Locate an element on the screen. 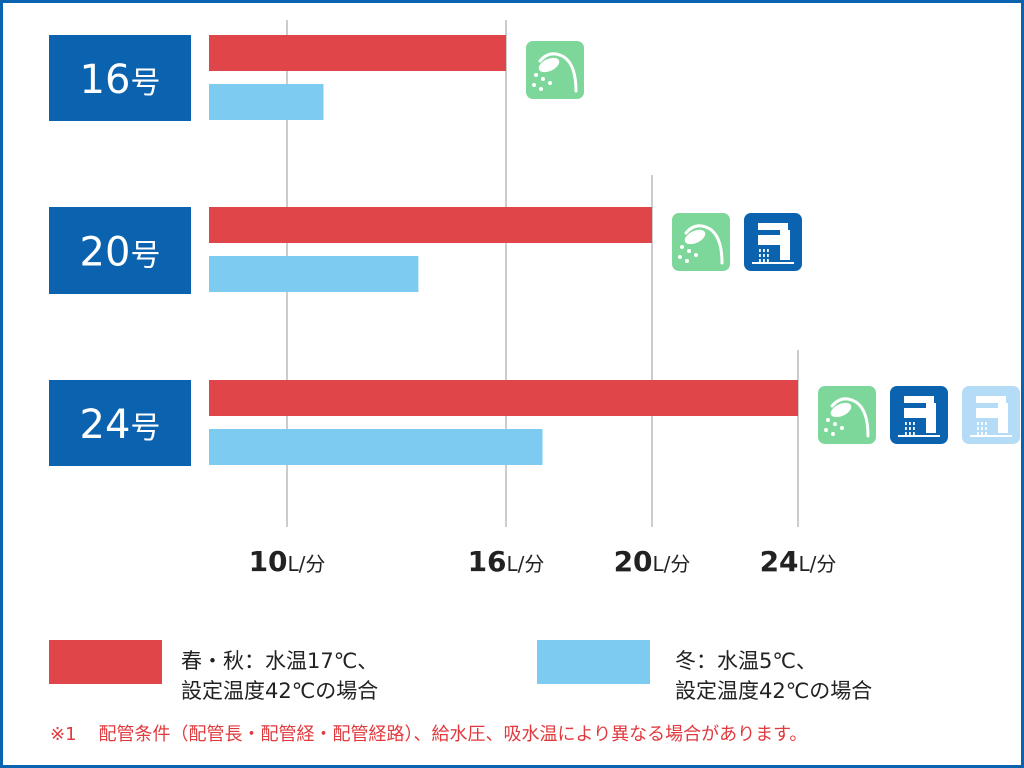  legend-label-winter: 冬：水温5℃、 設定温度42℃の場合 is located at coordinates (773, 676).